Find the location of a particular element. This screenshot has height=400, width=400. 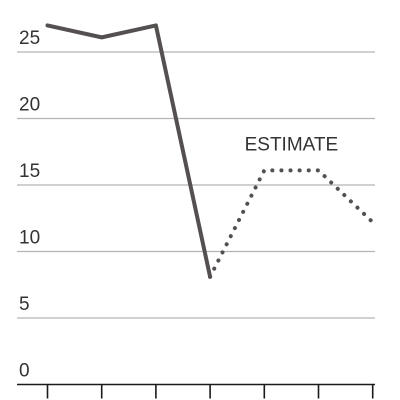

x-axis is located at coordinates (196, 391).